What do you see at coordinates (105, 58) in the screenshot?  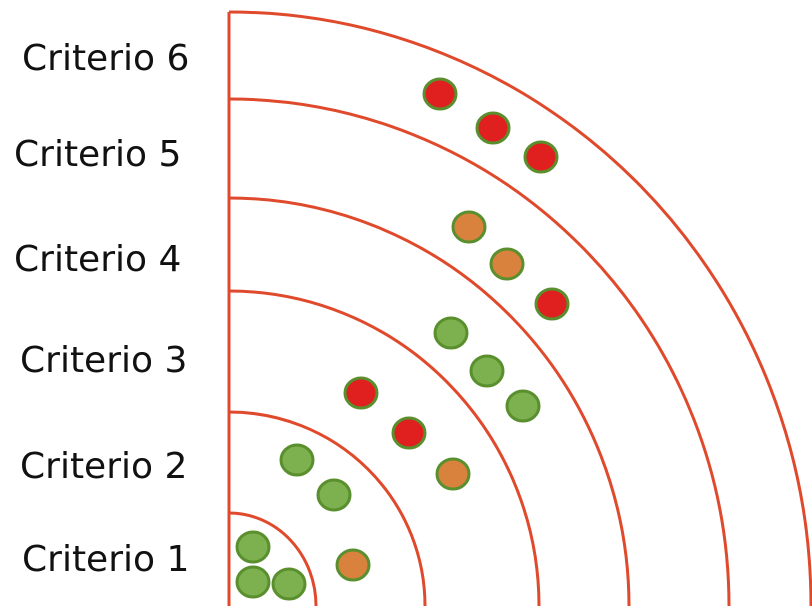 I see `criterio-6-label: Criterio 6` at bounding box center [105, 58].